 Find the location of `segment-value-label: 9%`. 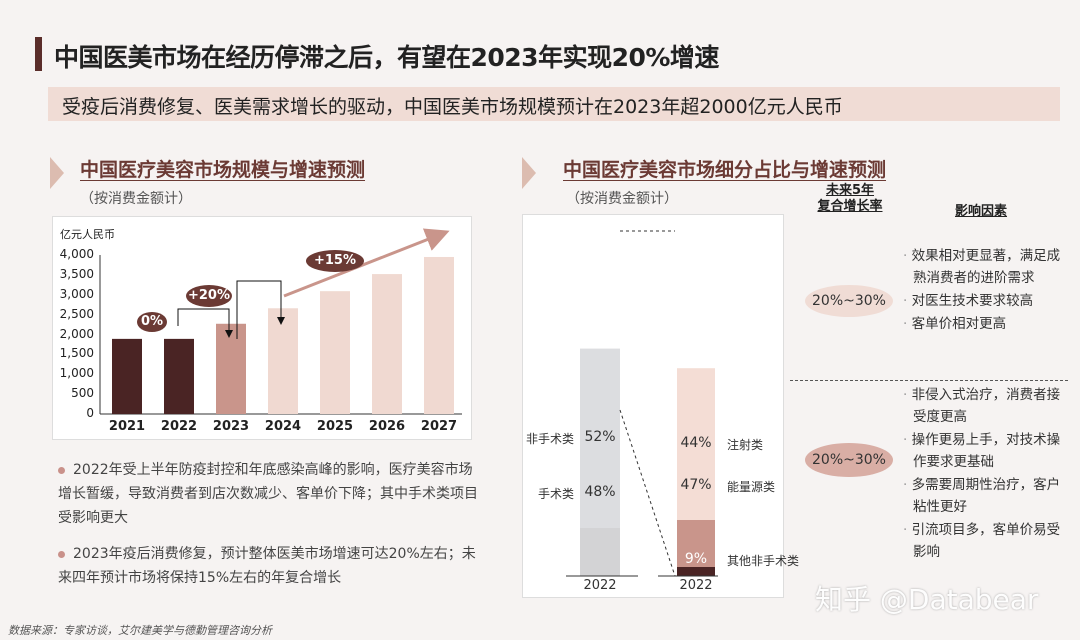

segment-value-label: 9% is located at coordinates (696, 559).